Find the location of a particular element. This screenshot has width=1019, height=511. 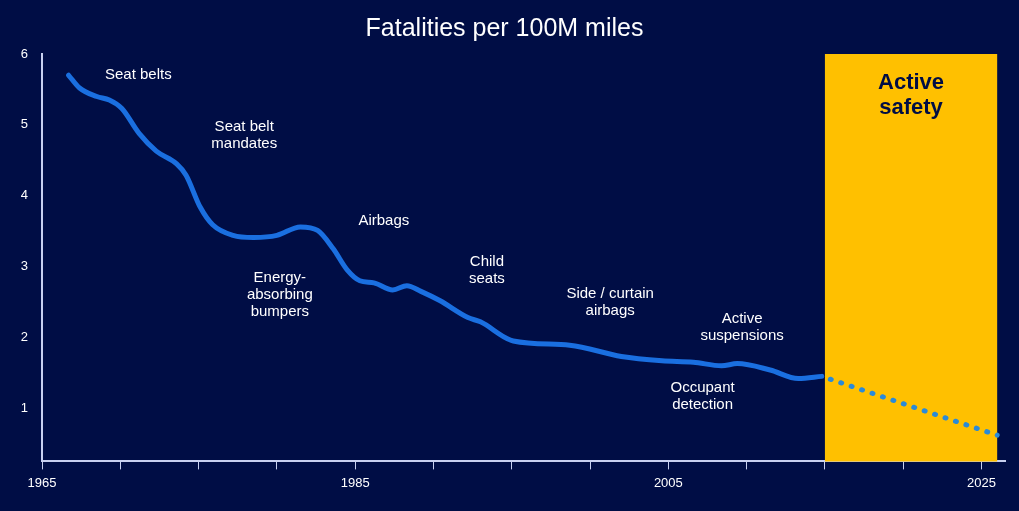

annotation: Energy- absorbing bumpers is located at coordinates (279, 293).